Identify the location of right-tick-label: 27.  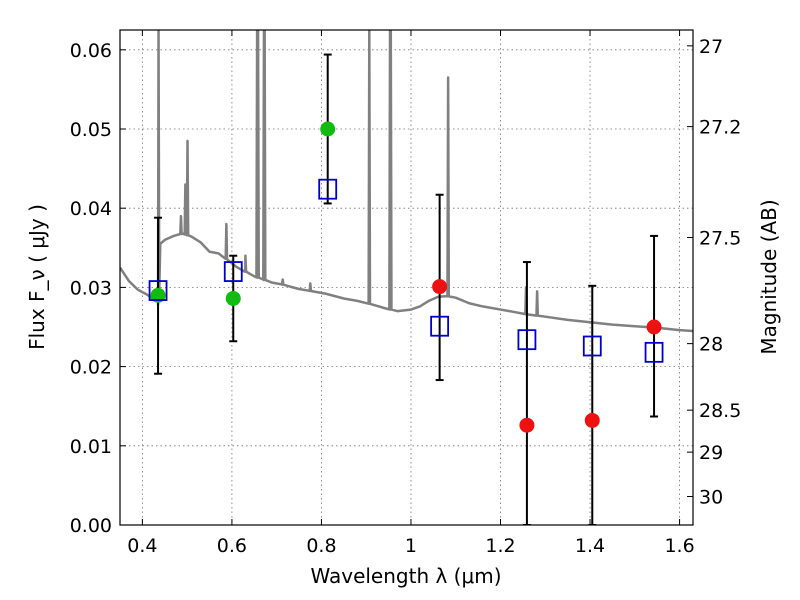
(711, 47).